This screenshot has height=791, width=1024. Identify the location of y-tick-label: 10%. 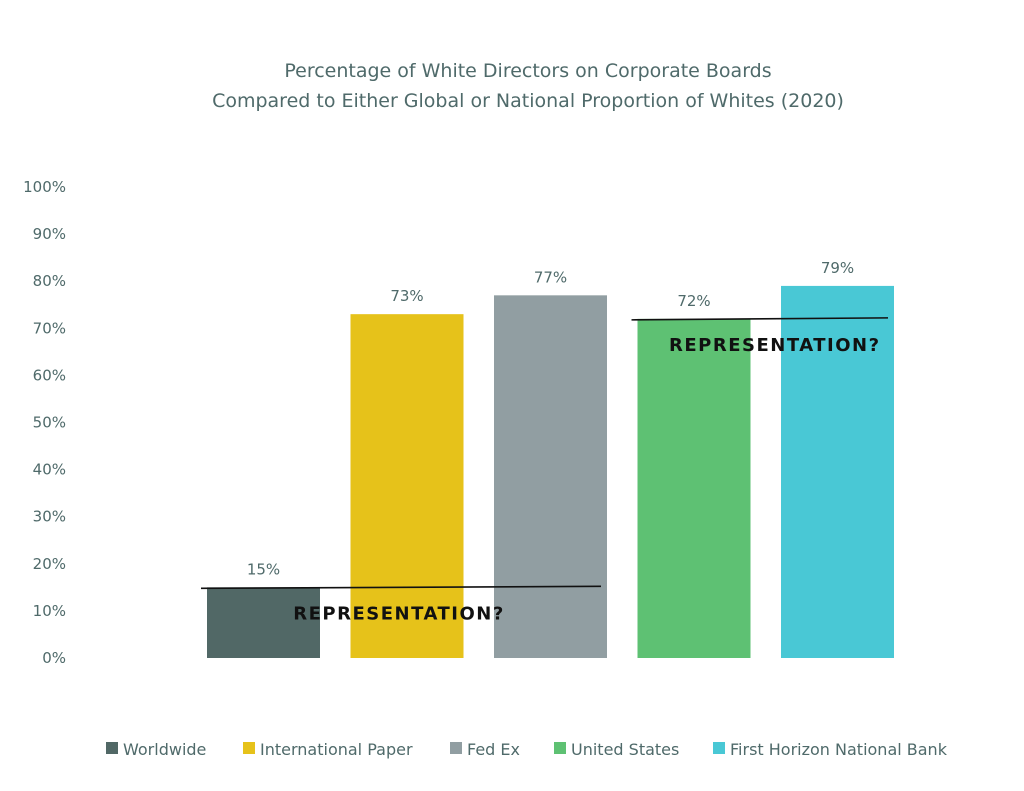
(49, 611).